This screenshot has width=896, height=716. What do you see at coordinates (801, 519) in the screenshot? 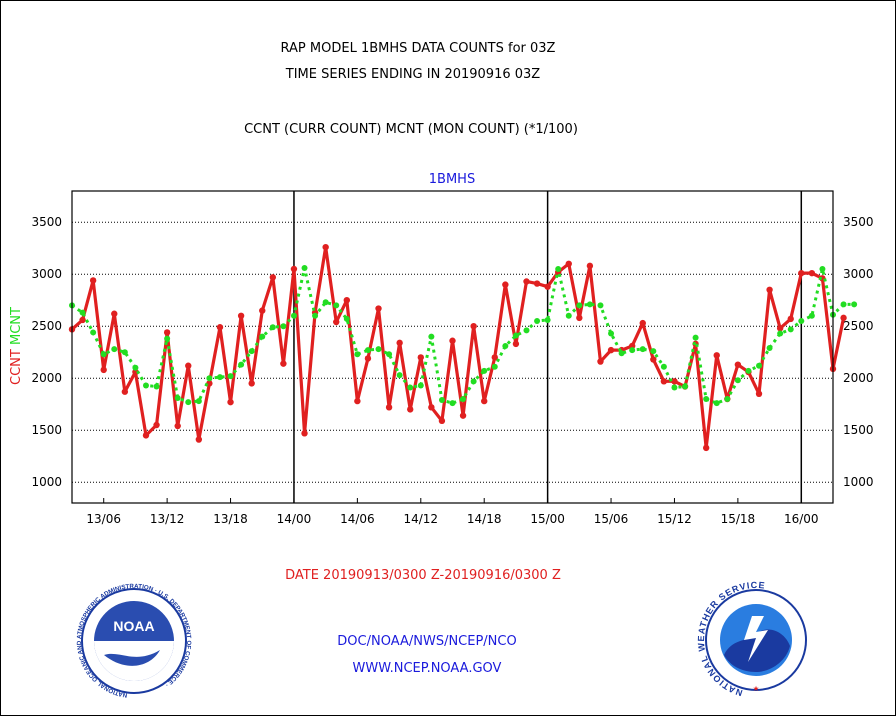
I see `x-tick-label: 16/00` at bounding box center [801, 519].